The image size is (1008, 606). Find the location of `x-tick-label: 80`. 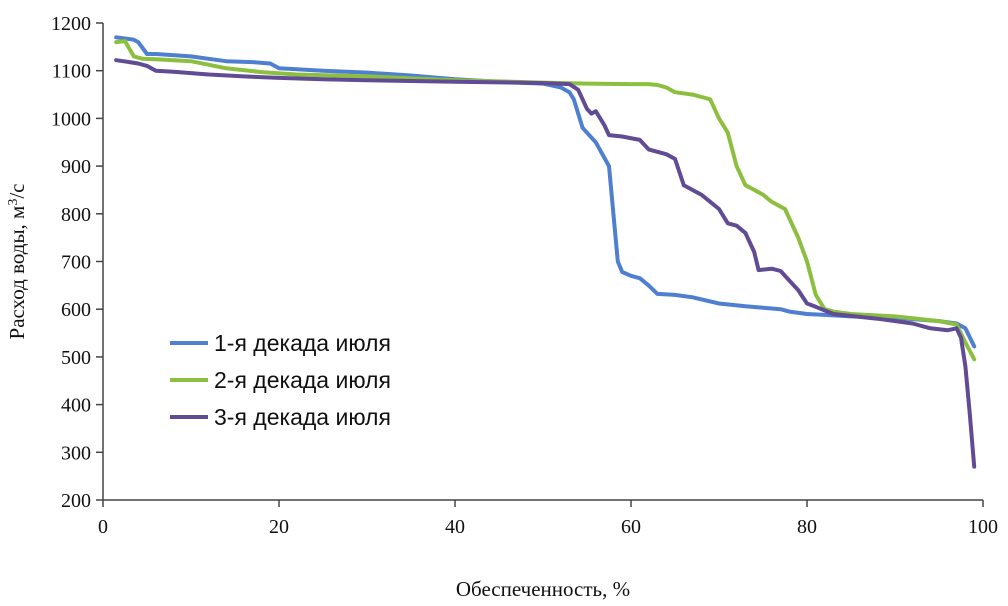

x-tick-label: 80 is located at coordinates (807, 527).